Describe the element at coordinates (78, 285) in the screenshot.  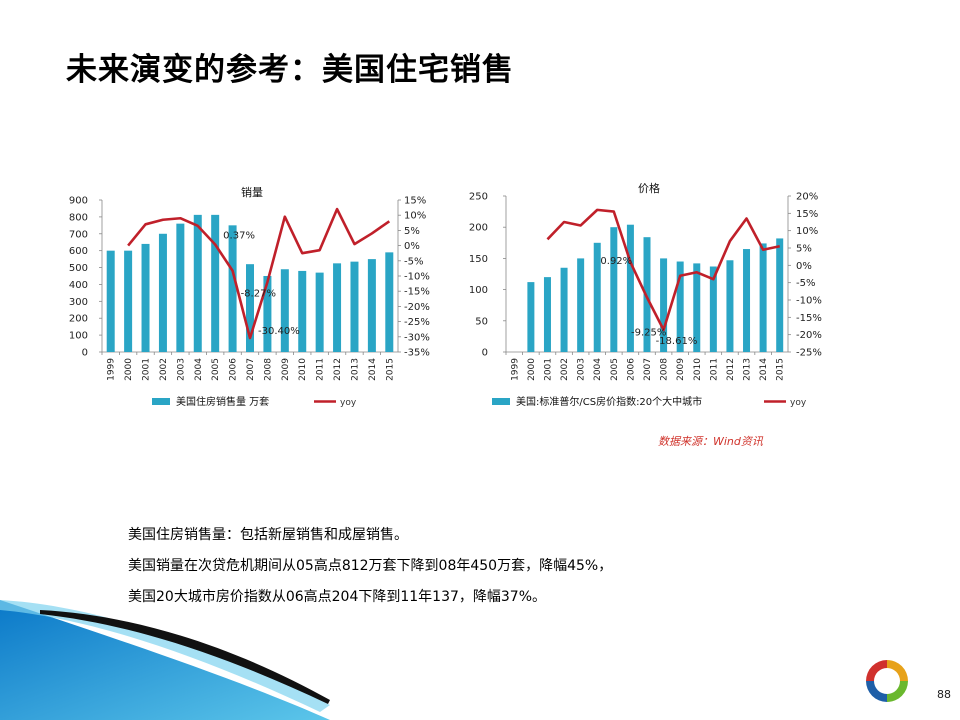
I see `left-tick-label: 400` at that location.